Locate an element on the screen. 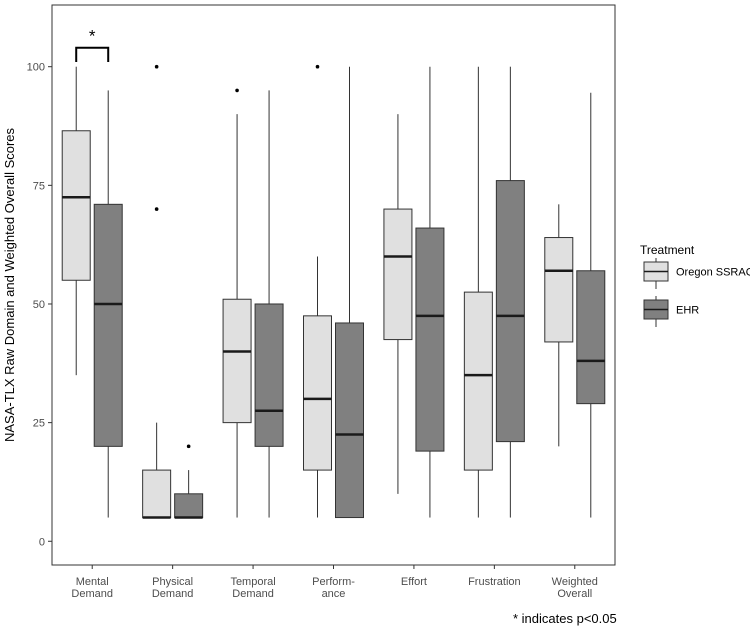 This screenshot has width=750, height=629. y-tick-label: 75 is located at coordinates (39, 186).